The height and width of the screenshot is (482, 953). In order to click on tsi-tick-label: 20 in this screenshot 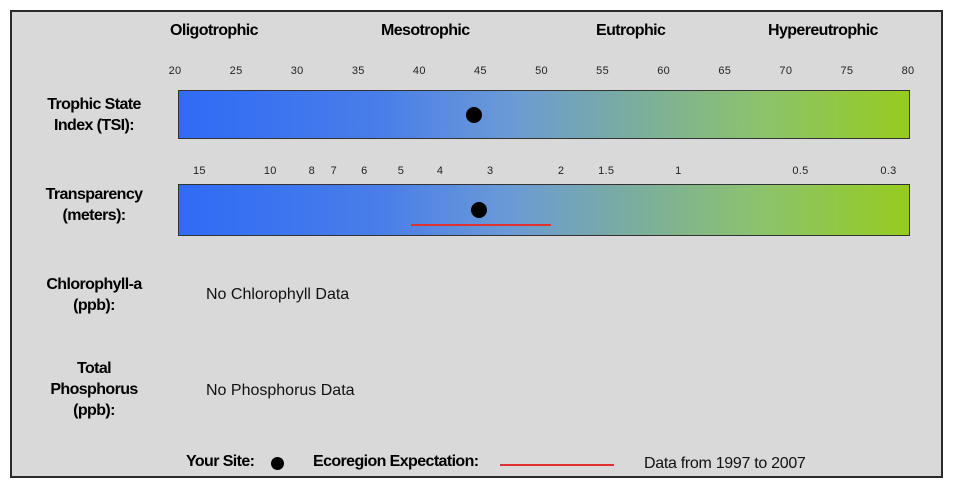, I will do `click(175, 71)`.